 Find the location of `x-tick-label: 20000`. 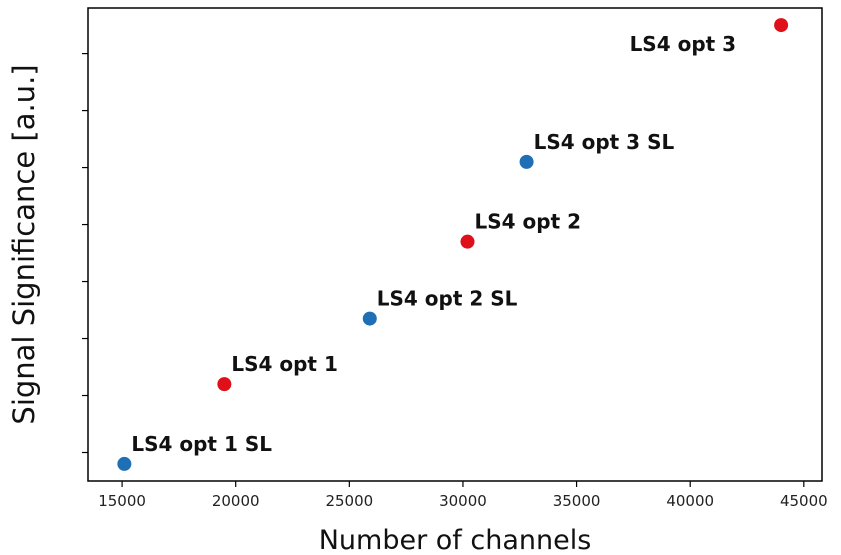

x-tick-label: 20000 is located at coordinates (236, 501).